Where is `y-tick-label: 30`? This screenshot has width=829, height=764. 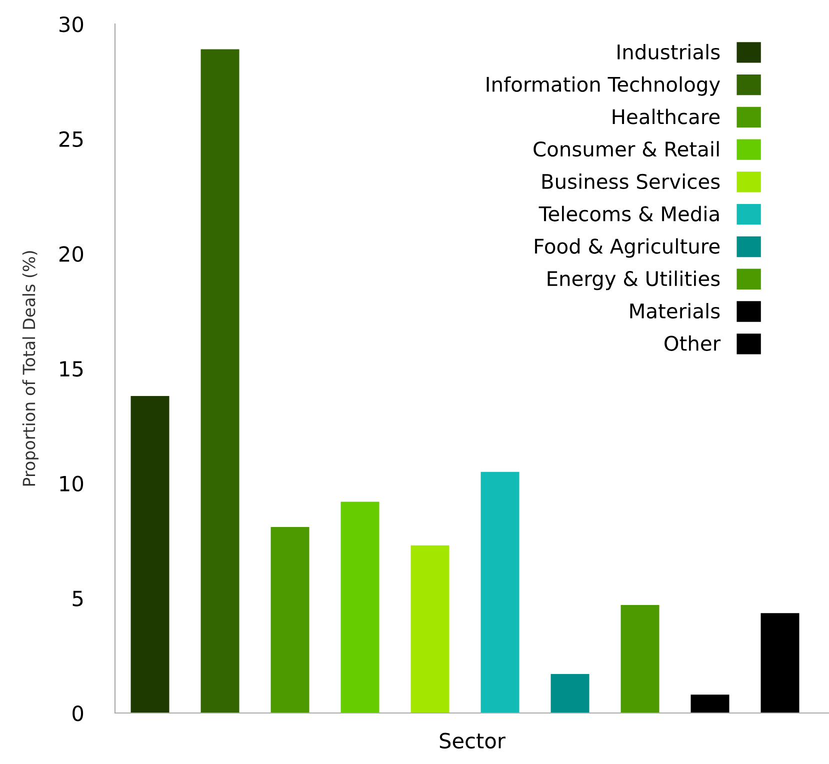 y-tick-label: 30 is located at coordinates (72, 24).